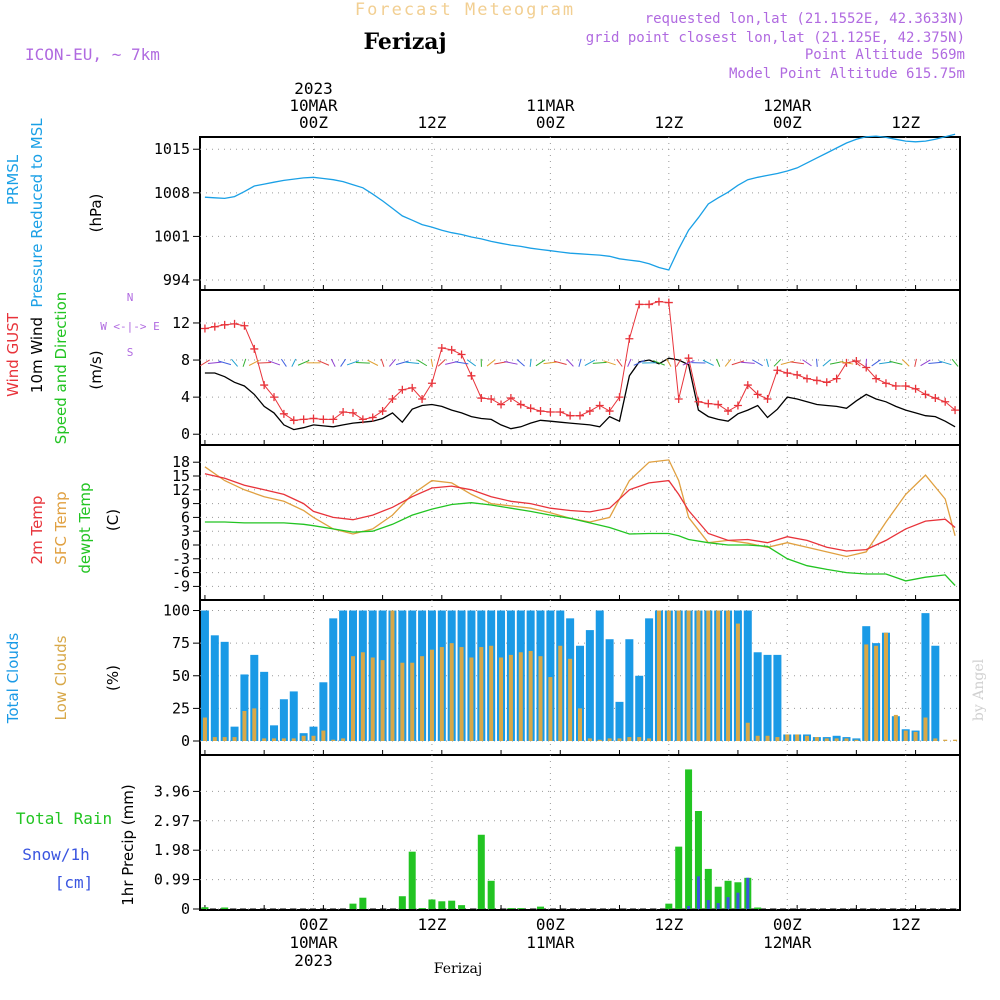 This screenshot has width=1000, height=1000. What do you see at coordinates (74, 882) in the screenshot?
I see `snow-unit-label: [cm]` at bounding box center [74, 882].